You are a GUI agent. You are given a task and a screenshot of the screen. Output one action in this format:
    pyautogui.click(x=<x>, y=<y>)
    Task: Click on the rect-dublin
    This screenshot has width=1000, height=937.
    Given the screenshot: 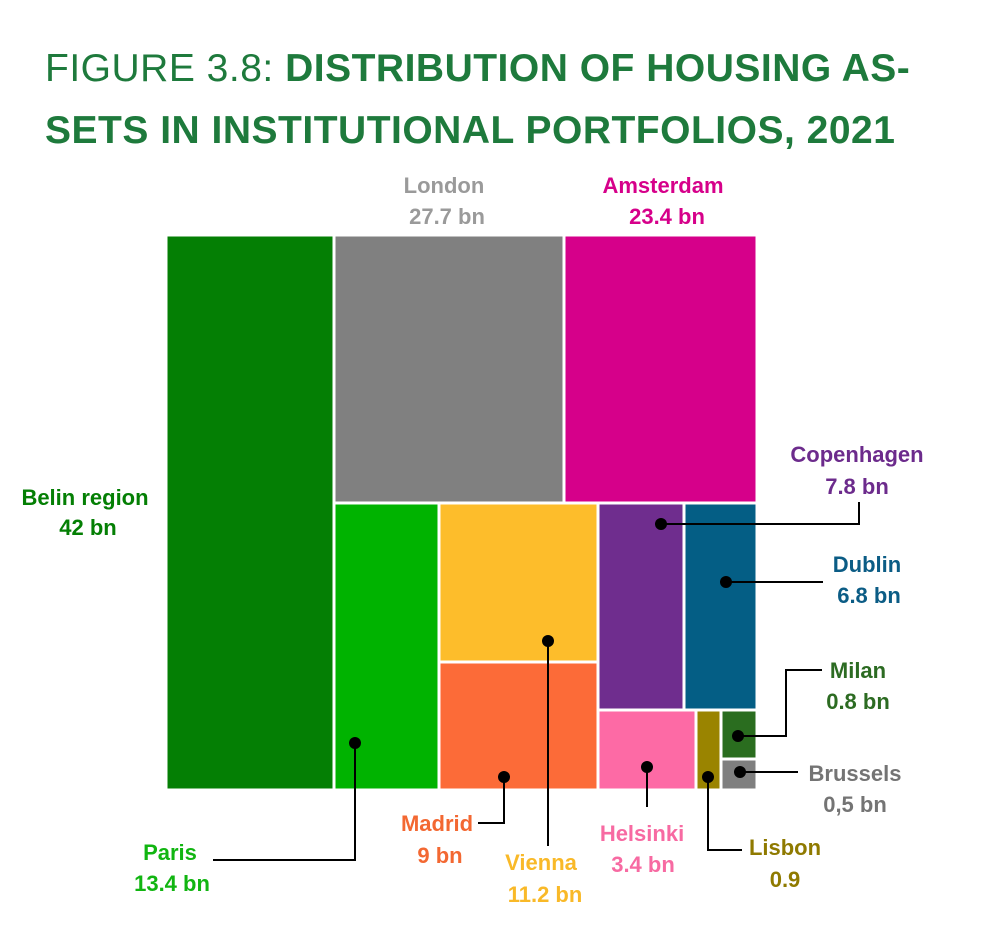 What is the action you would take?
    pyautogui.click(x=720, y=606)
    